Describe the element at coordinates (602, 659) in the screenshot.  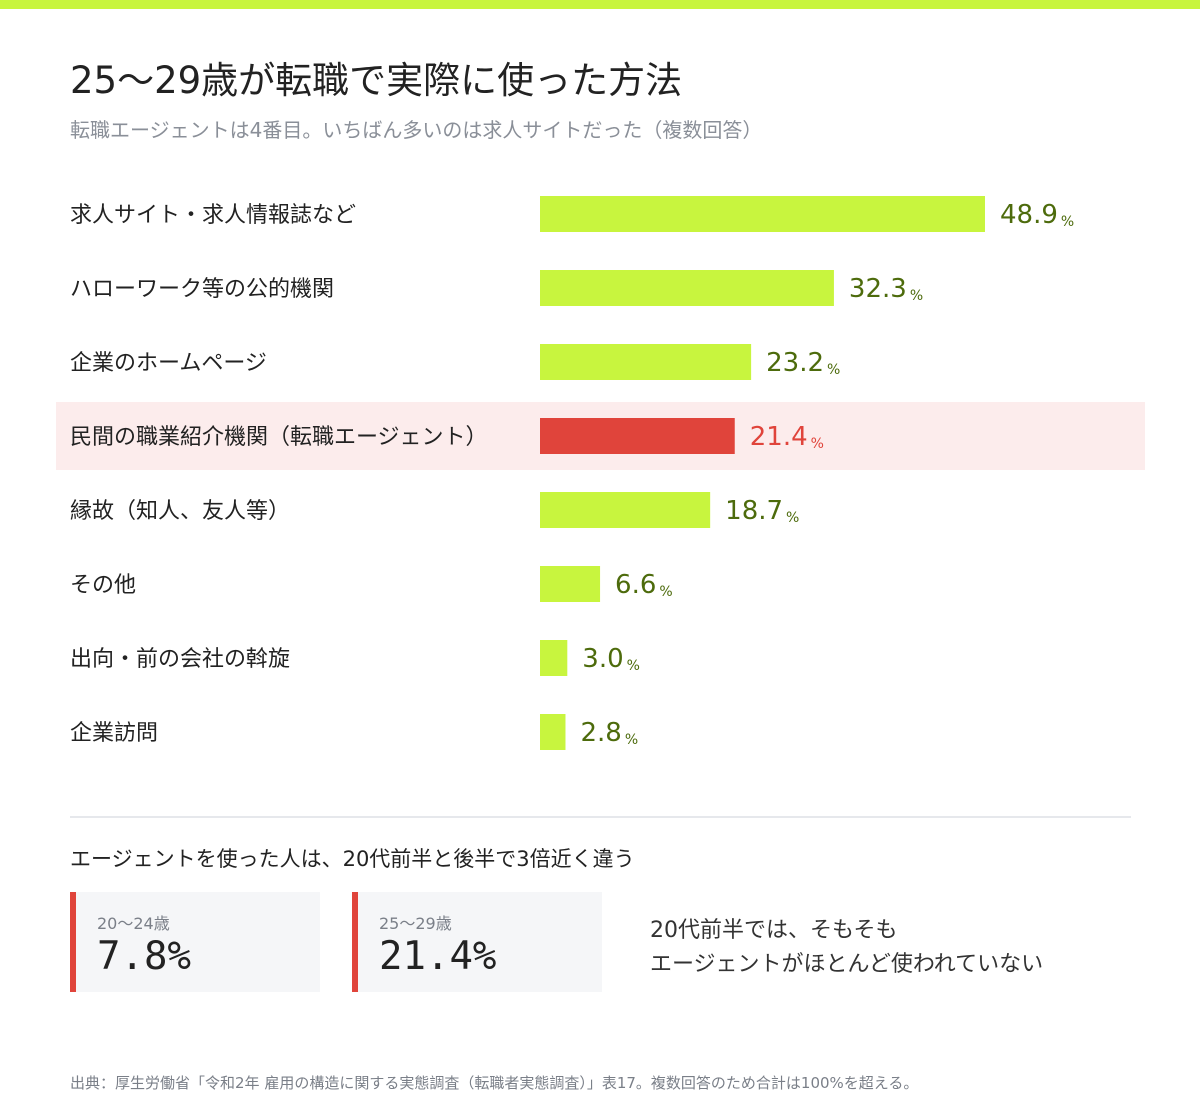
I see `data-label: 3.0` at that location.